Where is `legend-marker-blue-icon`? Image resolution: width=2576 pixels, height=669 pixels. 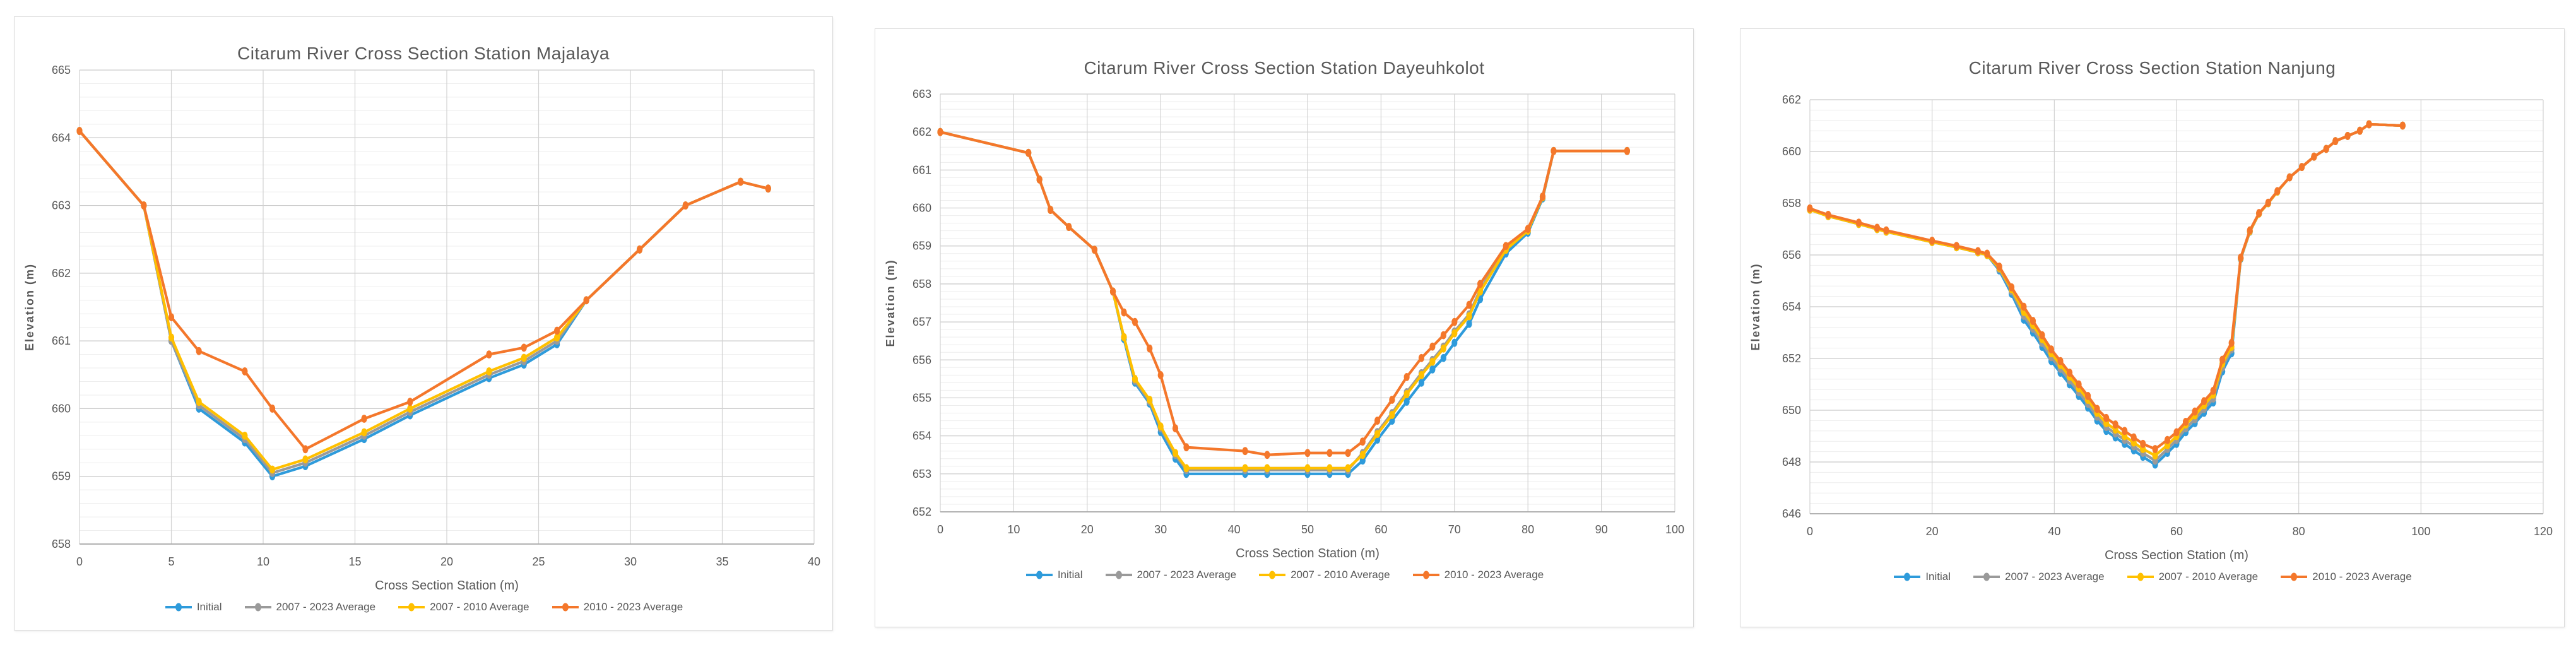 legend-marker-blue-icon is located at coordinates (1039, 575).